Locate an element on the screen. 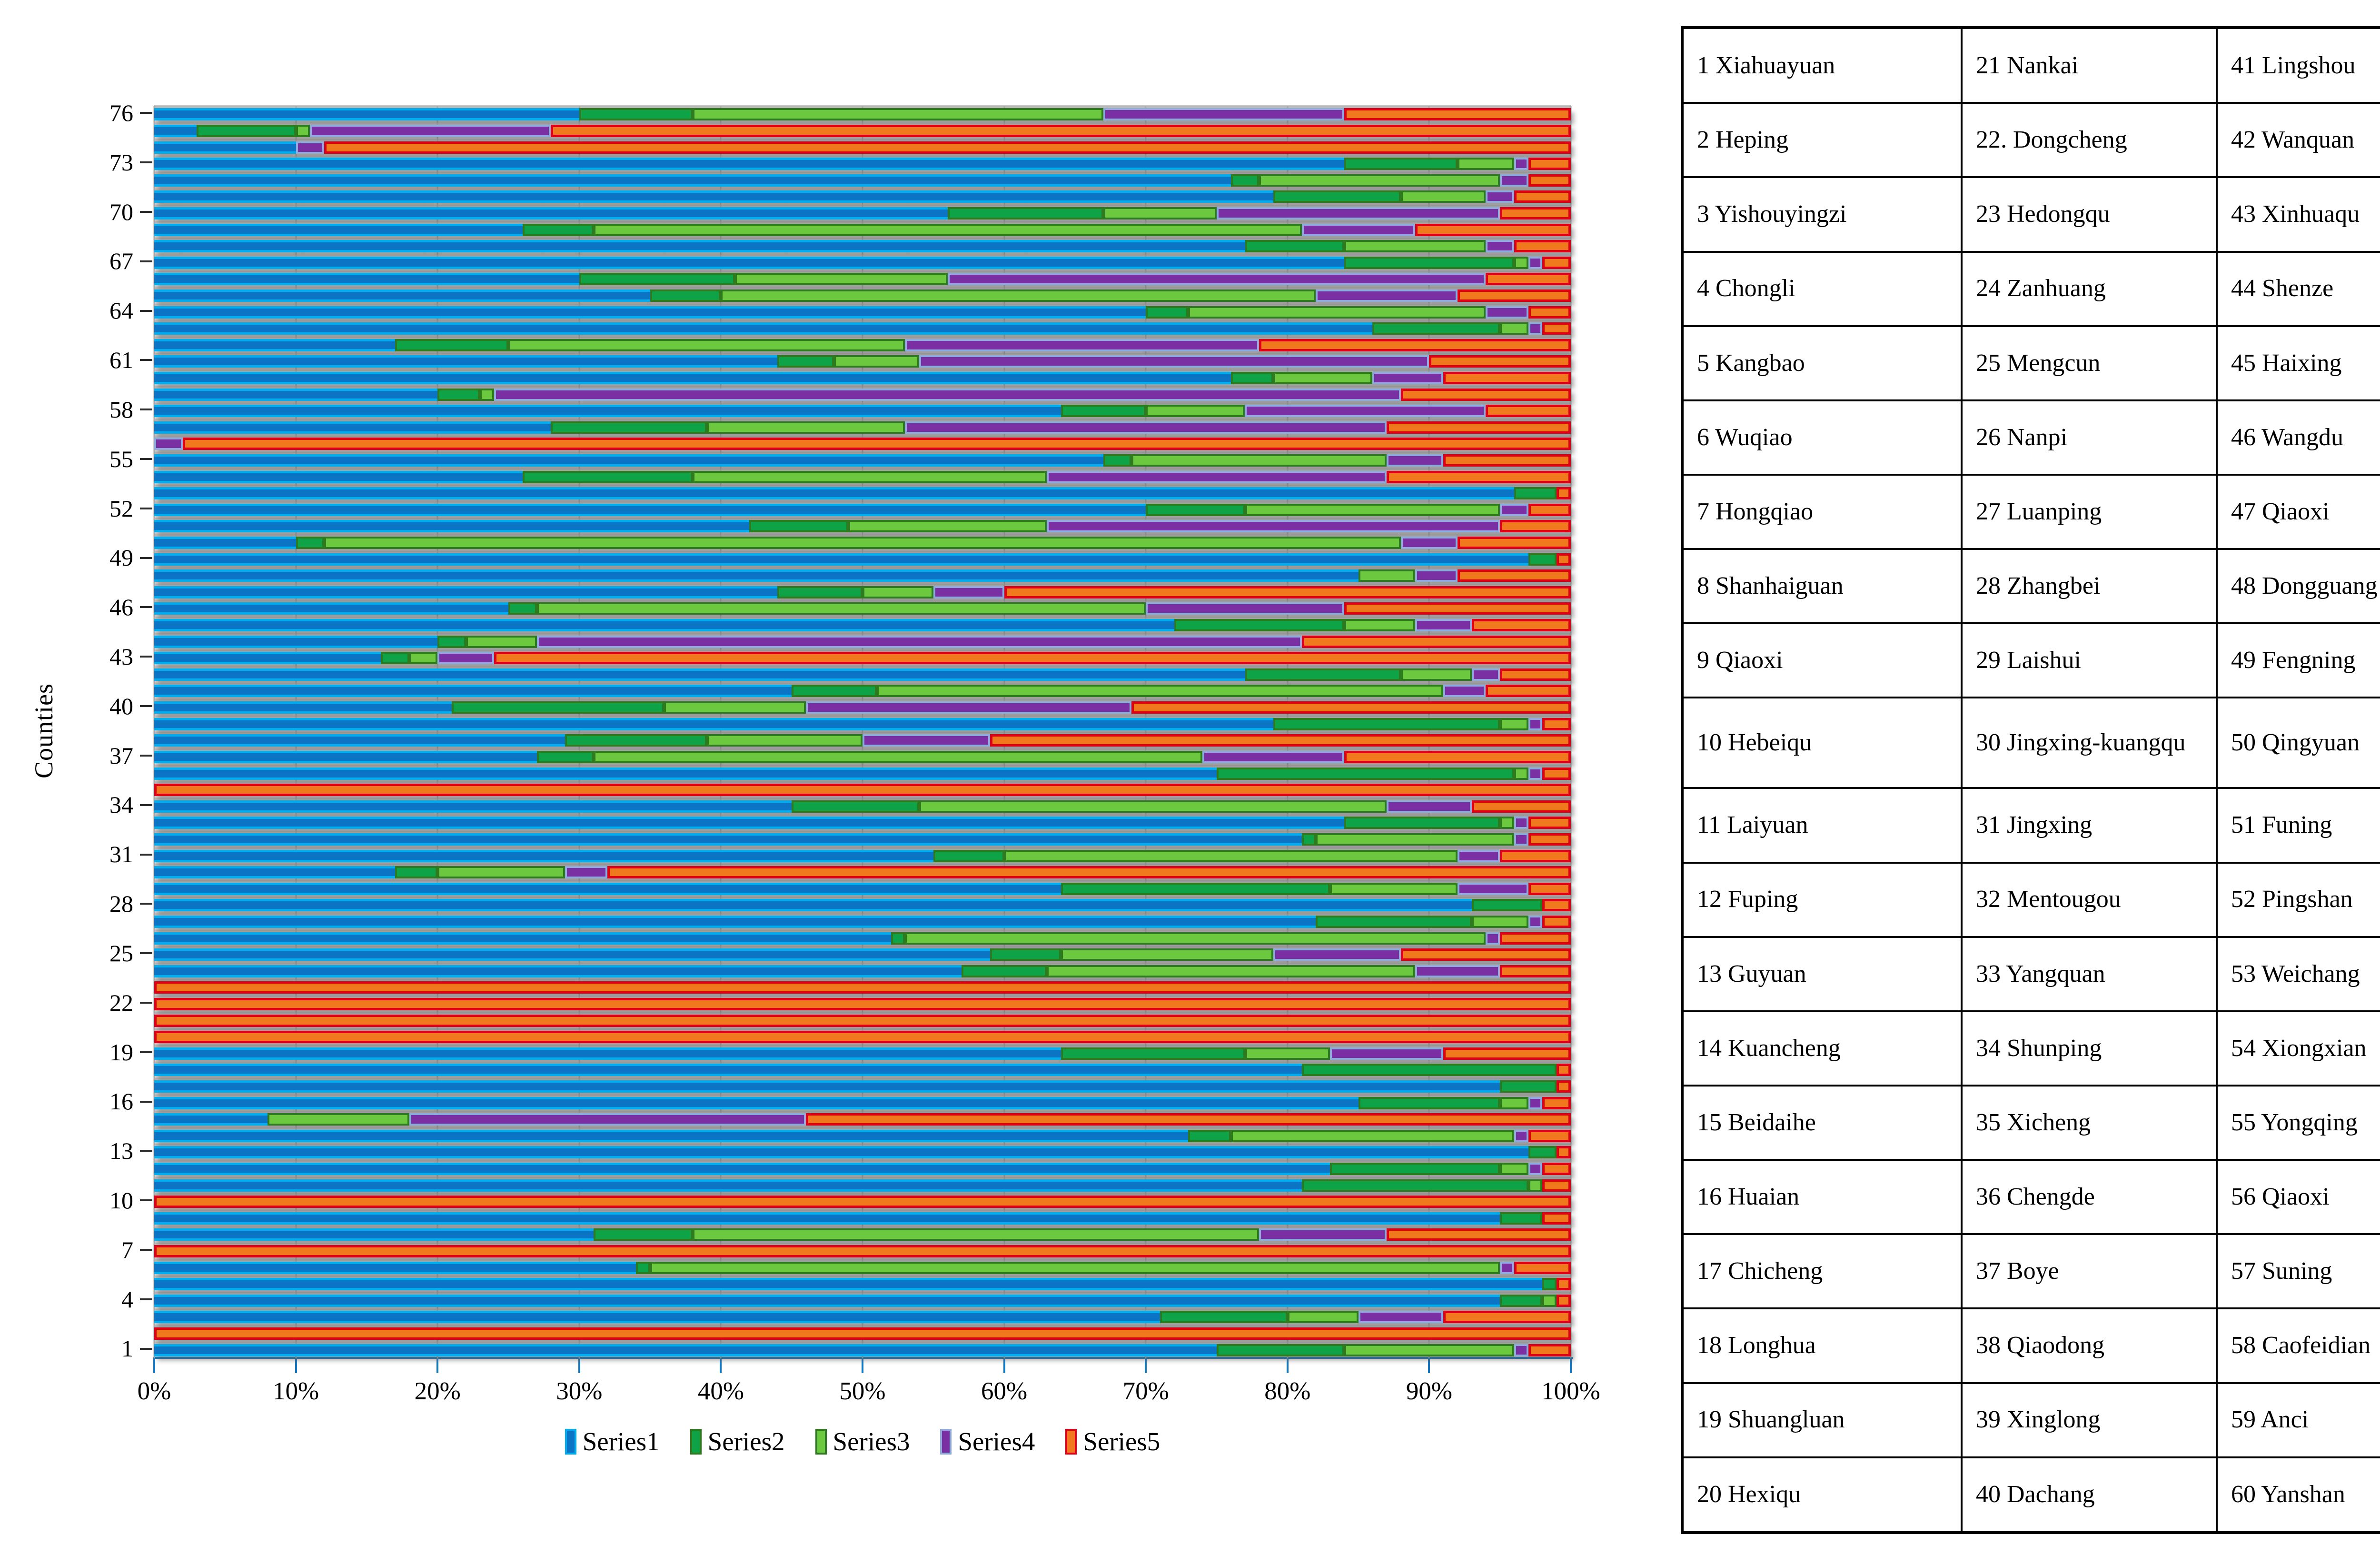 The width and height of the screenshot is (2380, 1555). table-cell-county: 48 Dongguang is located at coordinates (2298, 586).